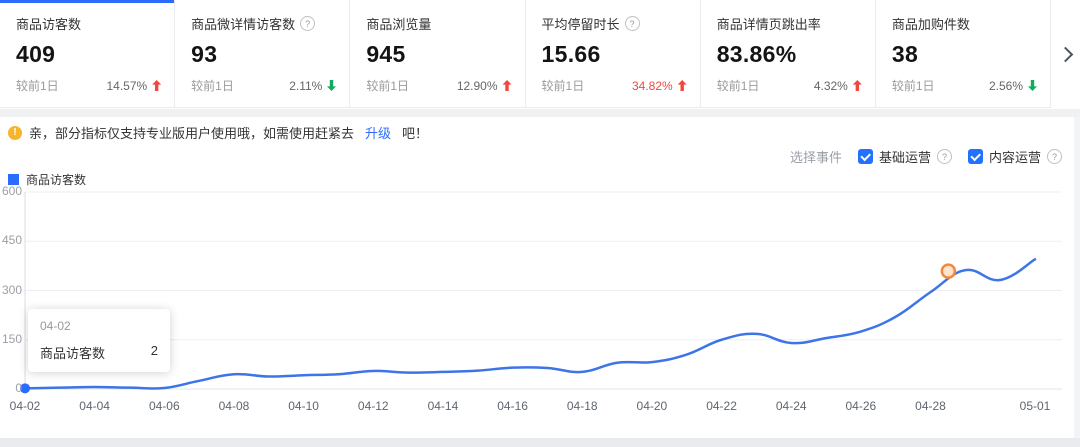  I want to click on x-axis-label: 04-18, so click(582, 406).